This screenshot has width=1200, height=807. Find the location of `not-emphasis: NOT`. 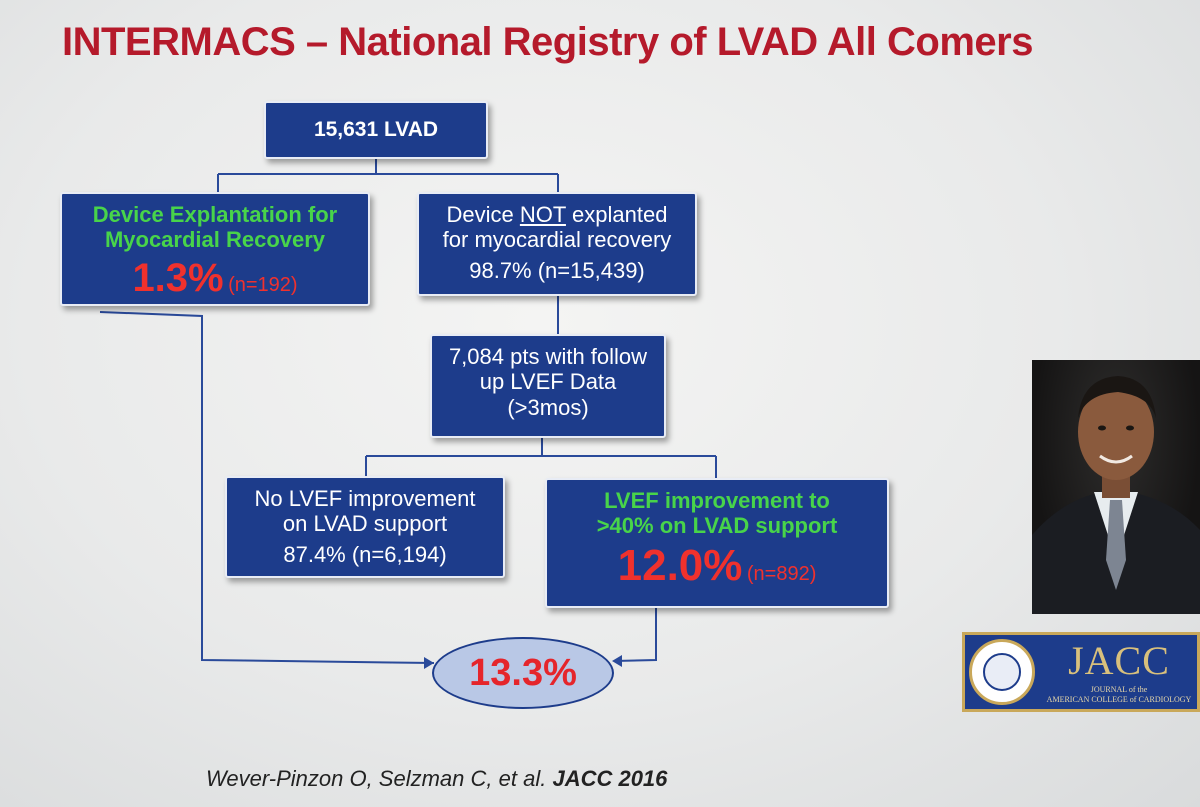

not-emphasis: NOT is located at coordinates (542, 214).